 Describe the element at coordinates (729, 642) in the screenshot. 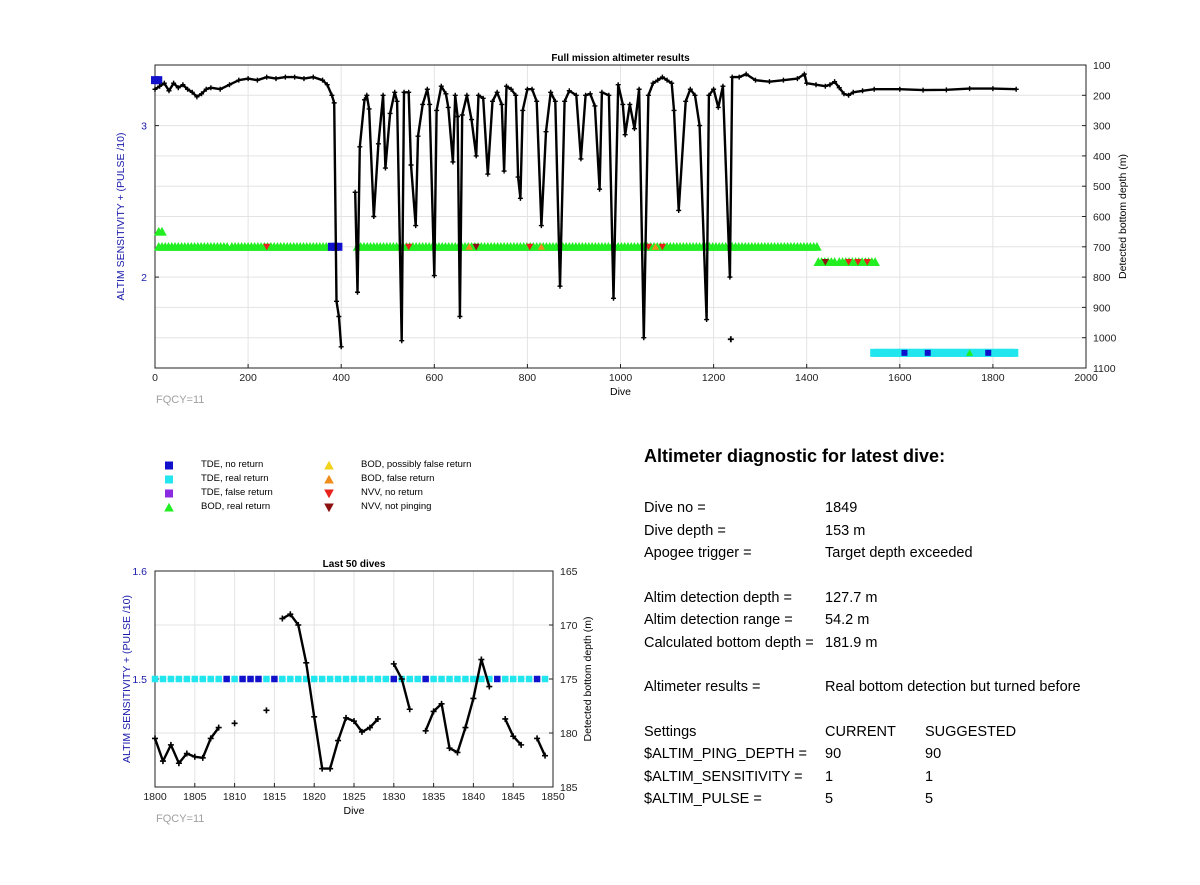

I see `calc-bottom-label: Calculated bottom depth =` at that location.